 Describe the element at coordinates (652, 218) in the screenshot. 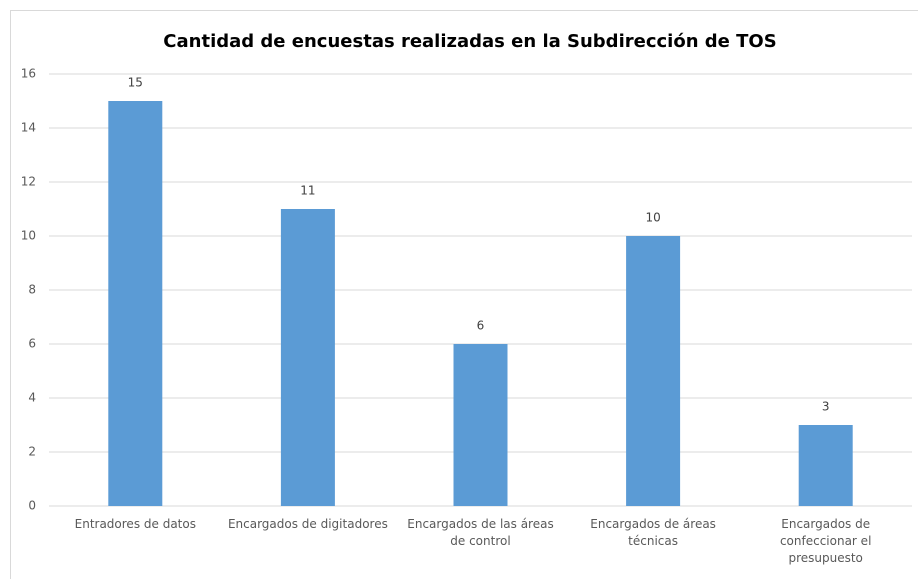

I see `data-label: 10` at that location.